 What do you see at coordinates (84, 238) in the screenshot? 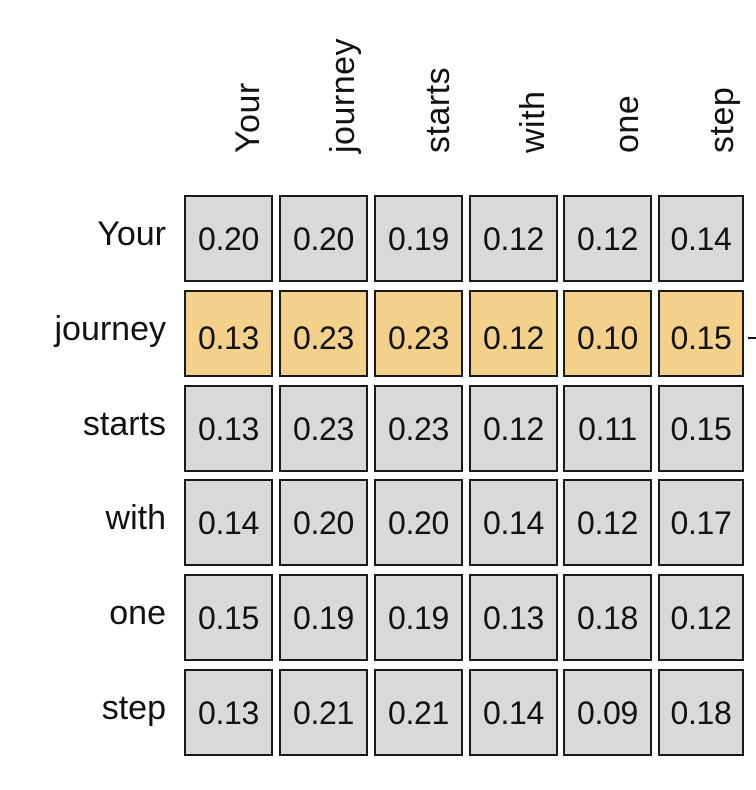
I see `row-header-your: Your` at bounding box center [84, 238].